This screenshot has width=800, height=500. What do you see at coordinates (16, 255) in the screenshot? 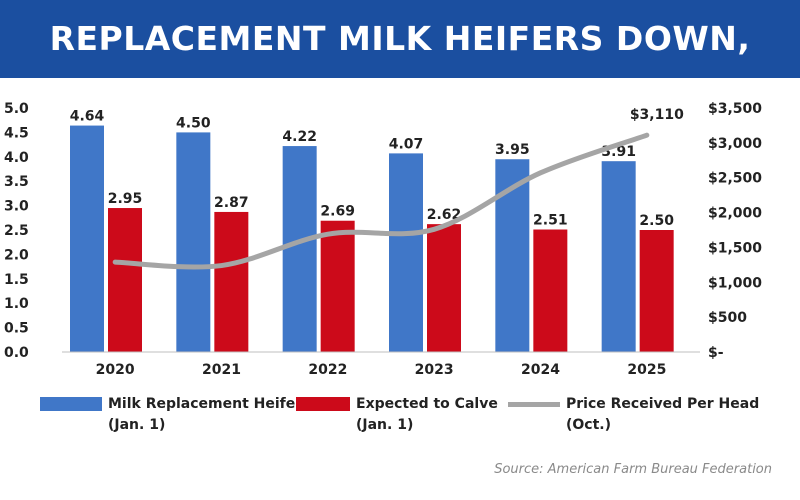
I see `left-axis-tick-label: 2.0` at bounding box center [16, 255].